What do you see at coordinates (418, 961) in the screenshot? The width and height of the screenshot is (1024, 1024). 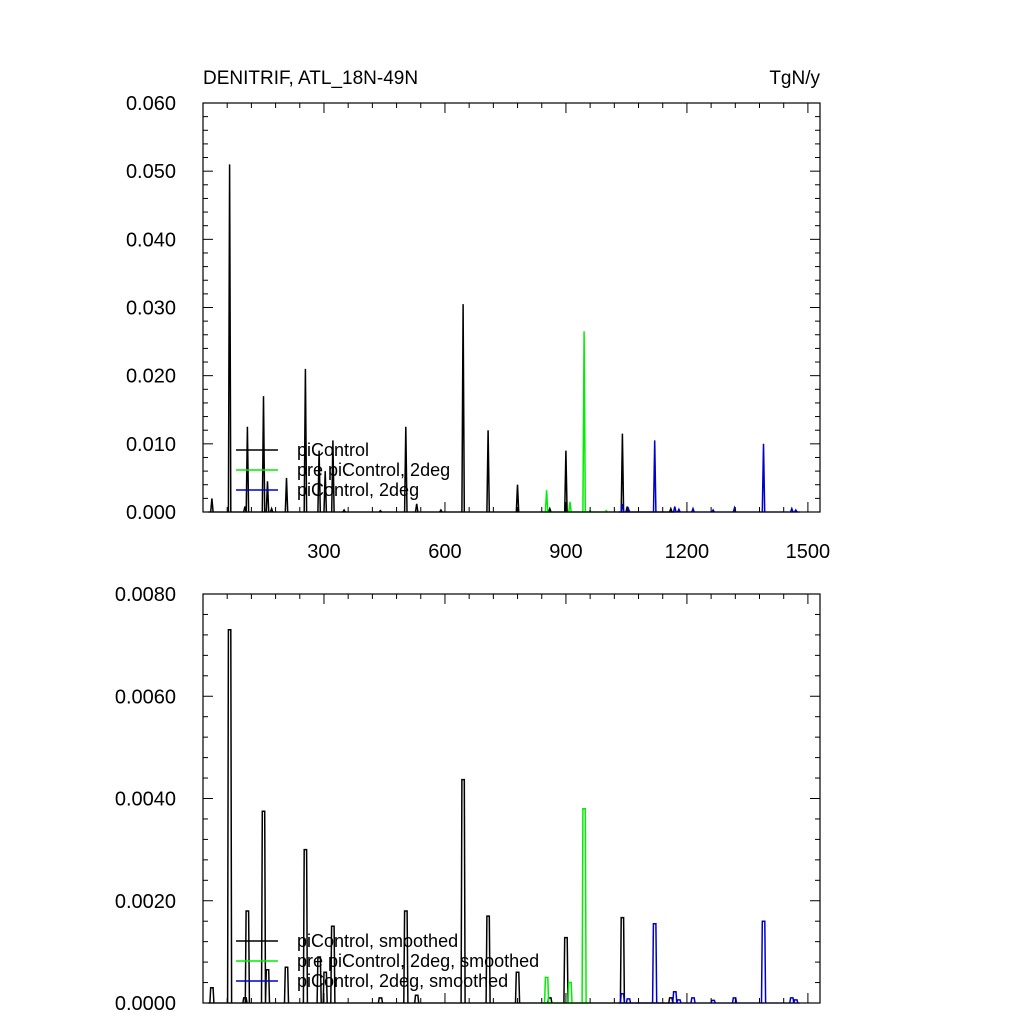 I see `bottom-legend-label-1: pre piControl, 2deg, smoothed` at bounding box center [418, 961].